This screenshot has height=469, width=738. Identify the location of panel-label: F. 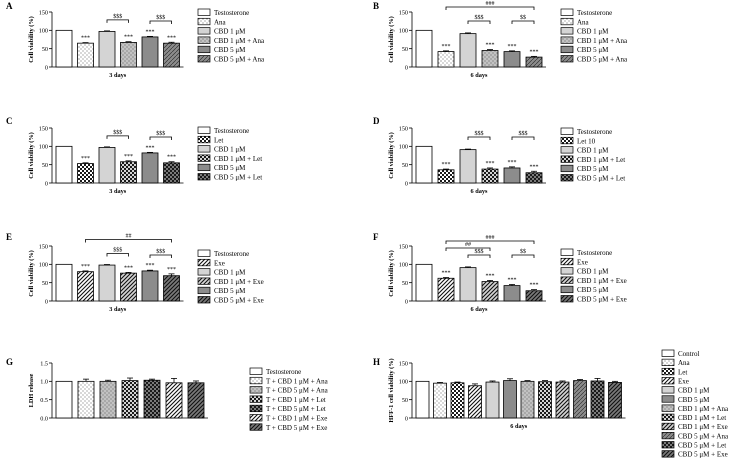
(376, 237).